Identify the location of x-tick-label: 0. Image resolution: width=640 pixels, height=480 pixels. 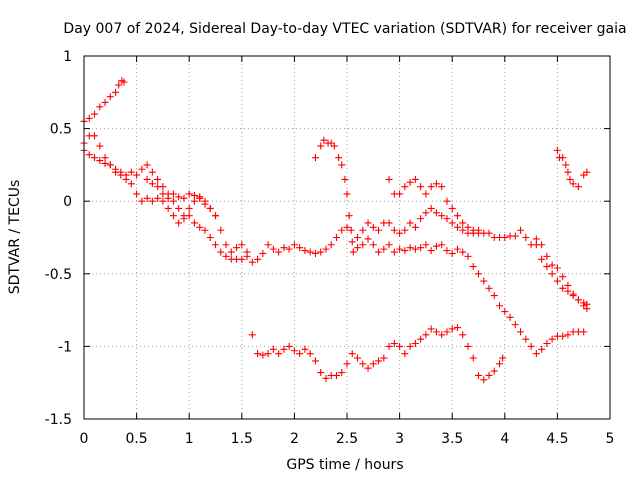
(84, 439).